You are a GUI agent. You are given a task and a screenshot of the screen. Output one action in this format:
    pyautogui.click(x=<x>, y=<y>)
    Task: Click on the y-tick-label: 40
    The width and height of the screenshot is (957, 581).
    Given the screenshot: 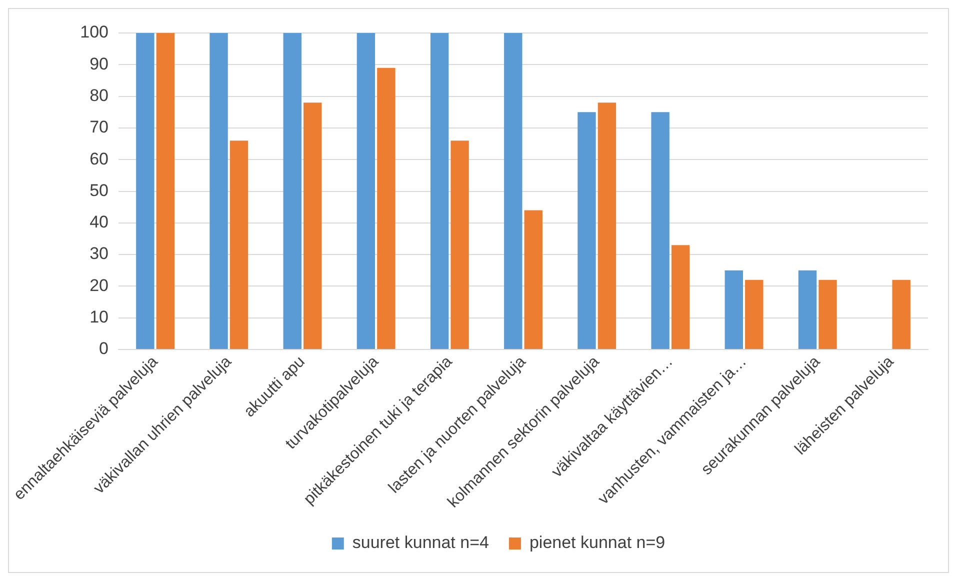 What is the action you would take?
    pyautogui.click(x=99, y=222)
    